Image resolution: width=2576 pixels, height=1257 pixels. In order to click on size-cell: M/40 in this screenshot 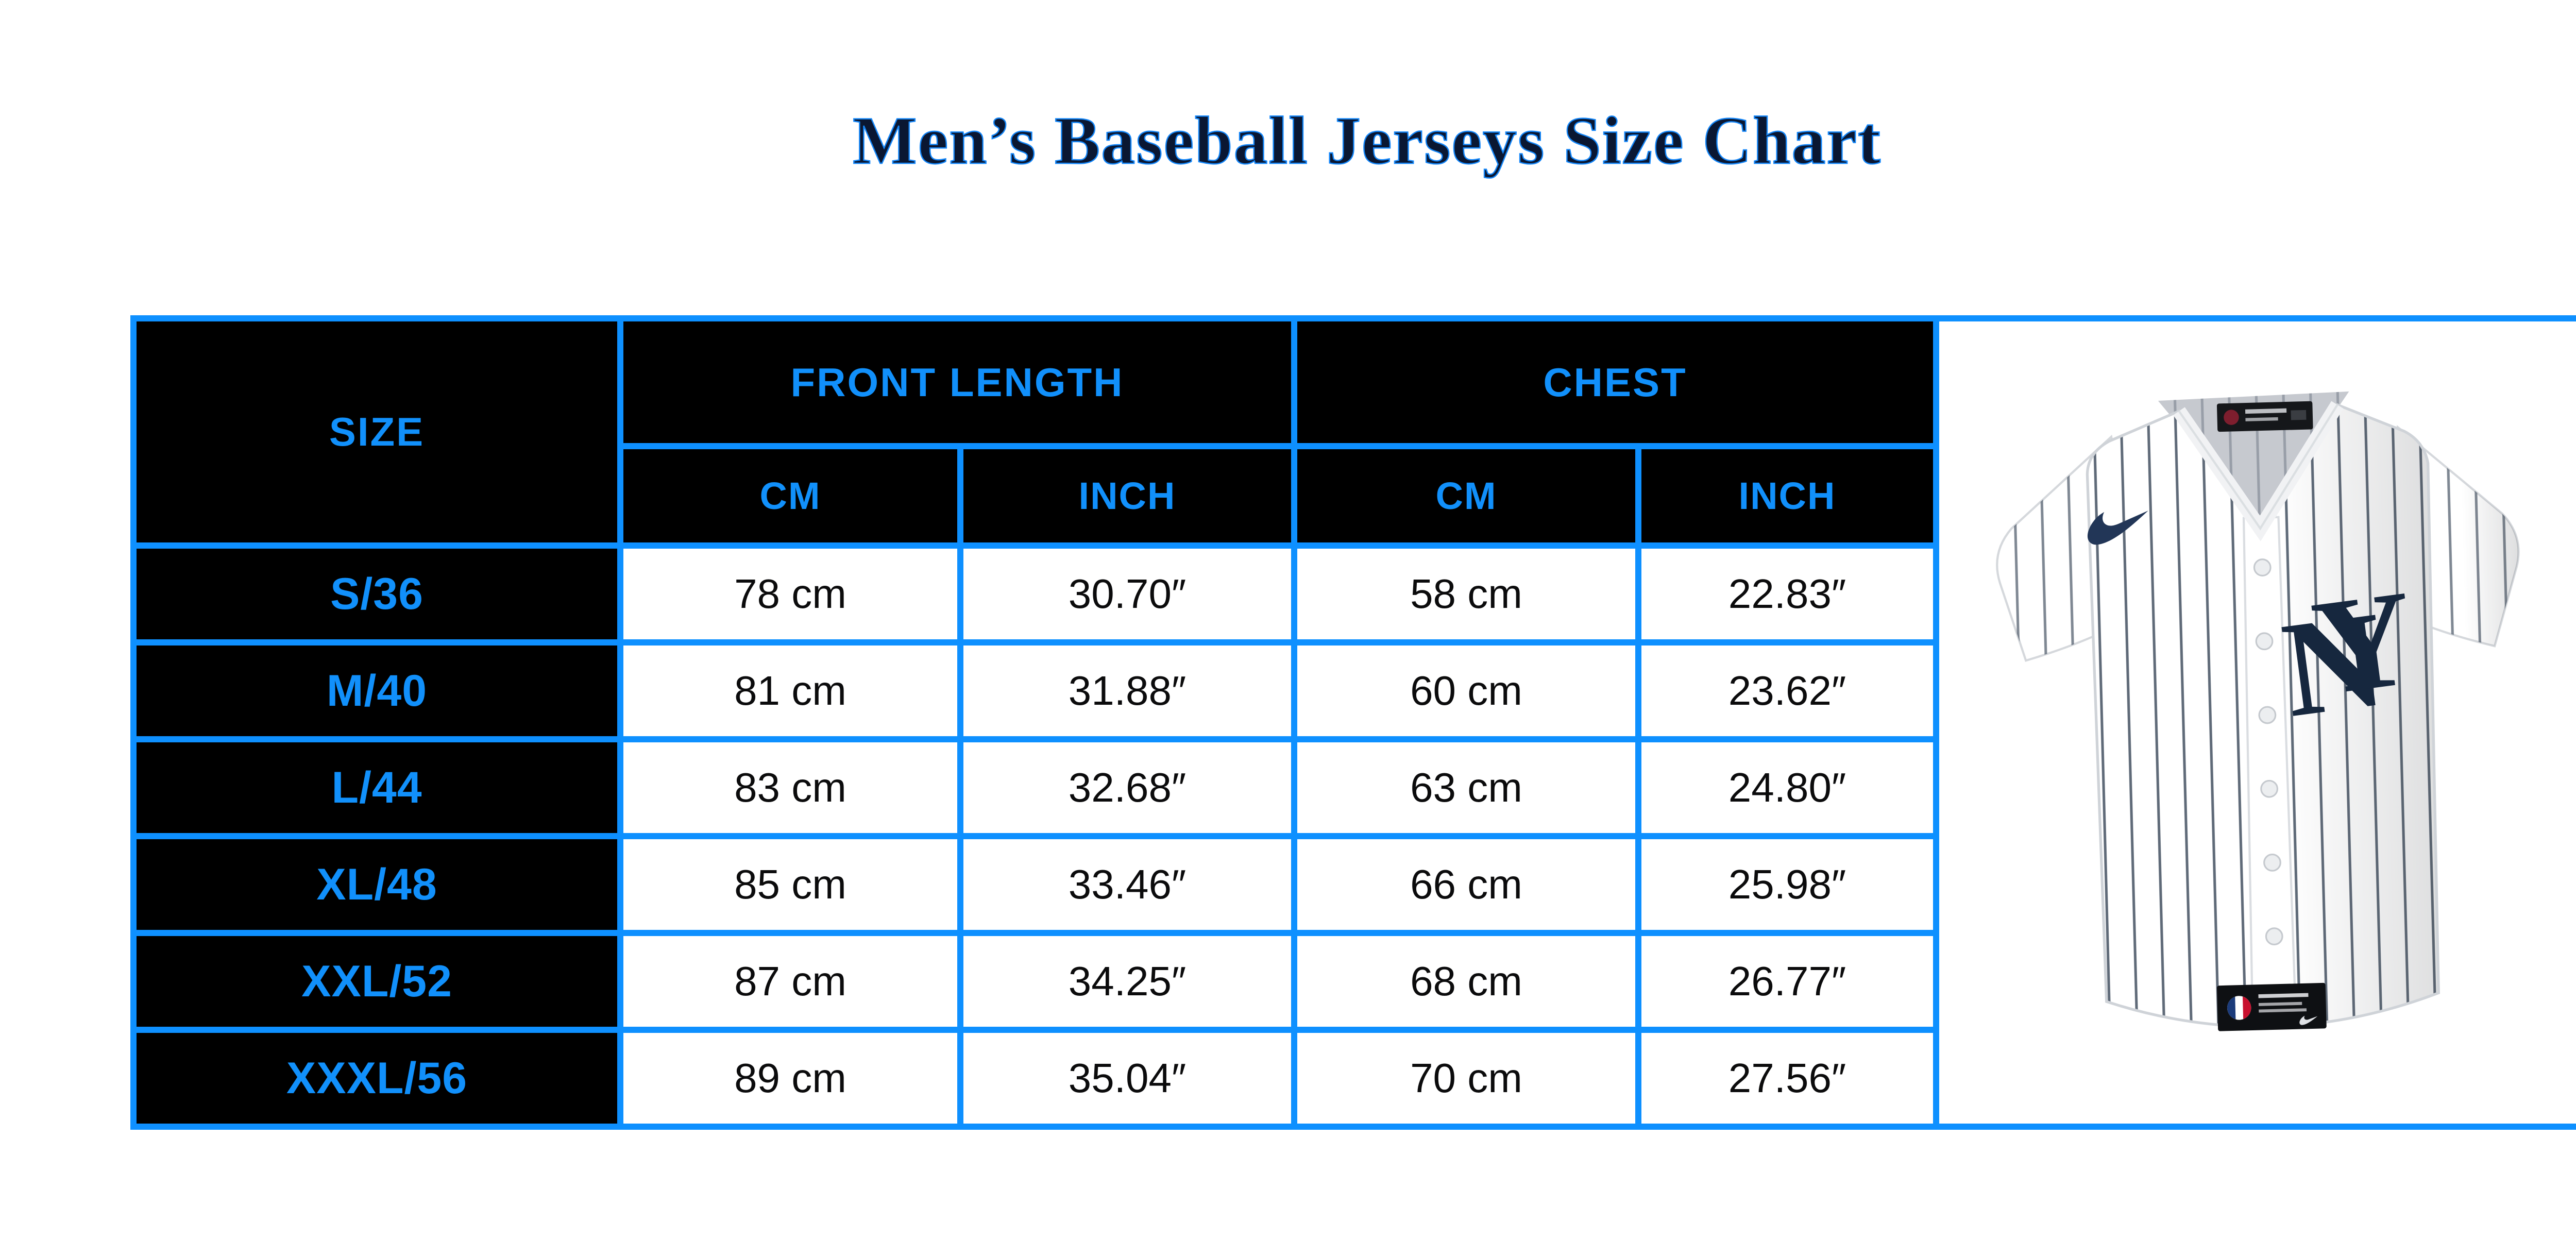, I will do `click(377, 691)`.